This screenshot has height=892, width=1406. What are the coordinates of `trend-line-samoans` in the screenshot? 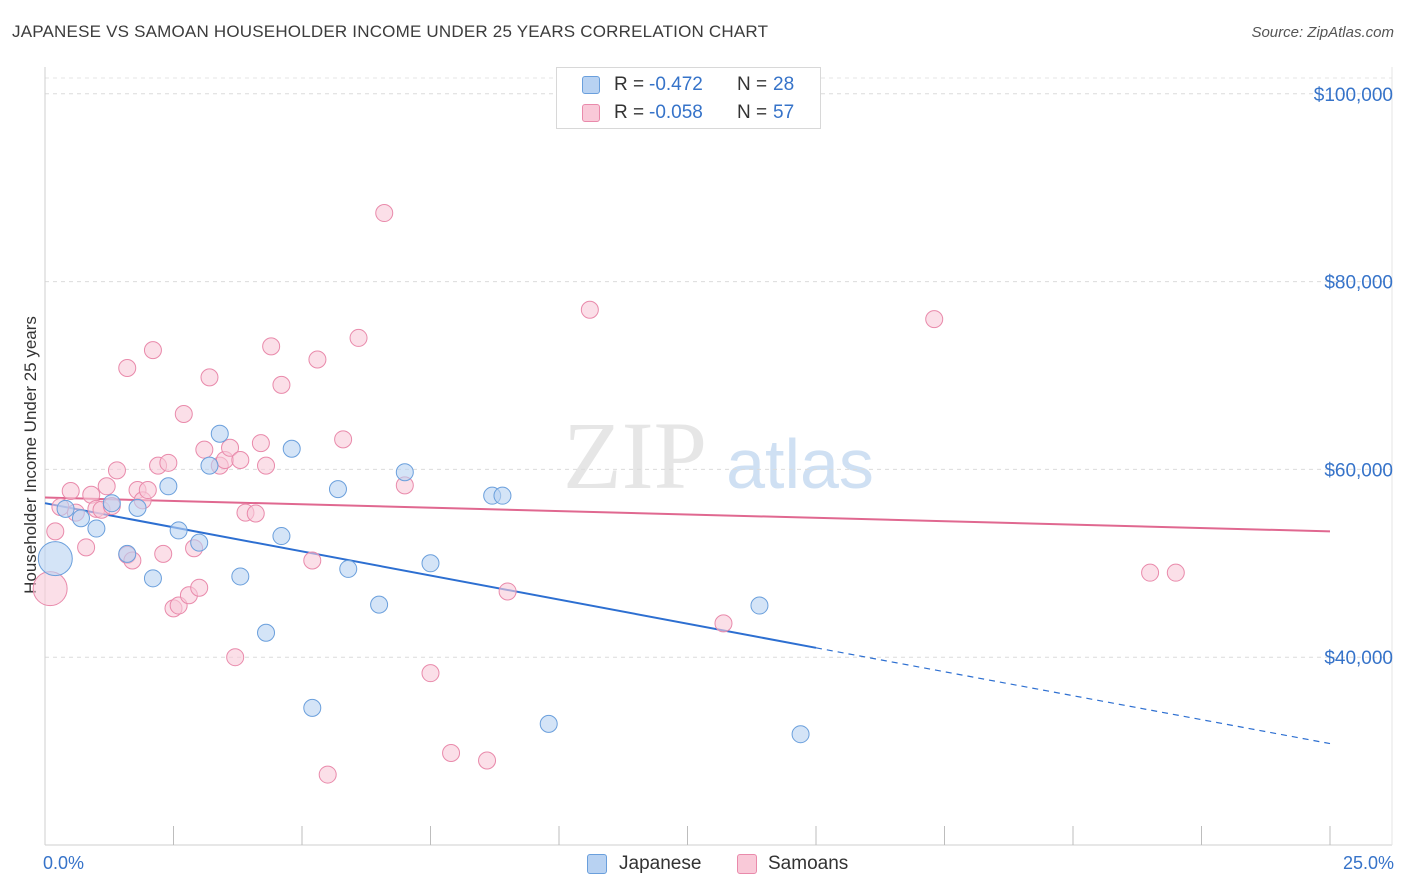 It's located at (687, 514).